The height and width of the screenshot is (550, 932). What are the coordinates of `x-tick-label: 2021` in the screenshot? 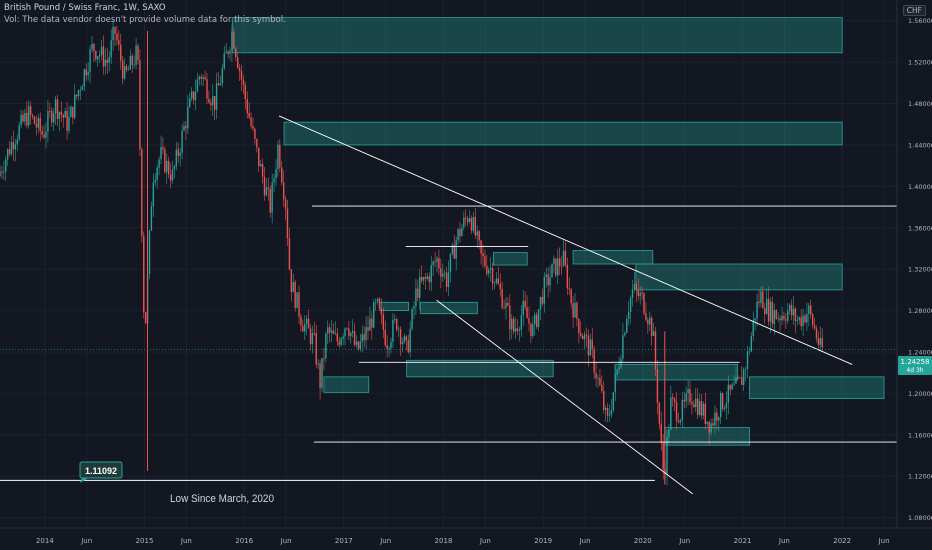 It's located at (743, 541).